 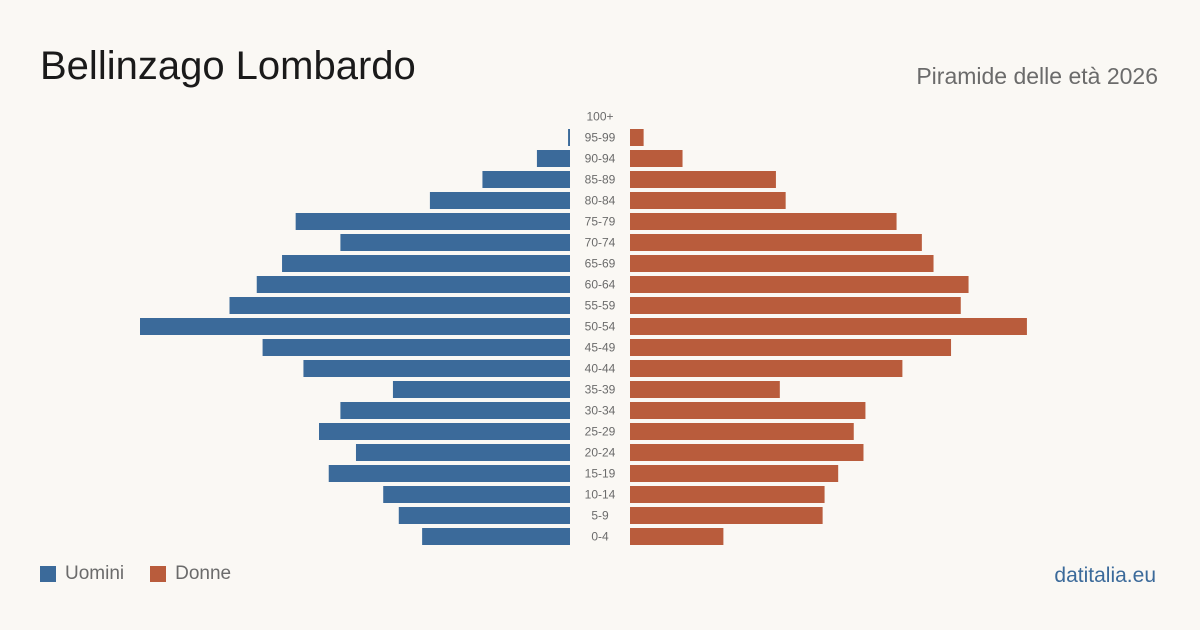 I want to click on tick-label-80-84: 80-84, so click(x=600, y=201).